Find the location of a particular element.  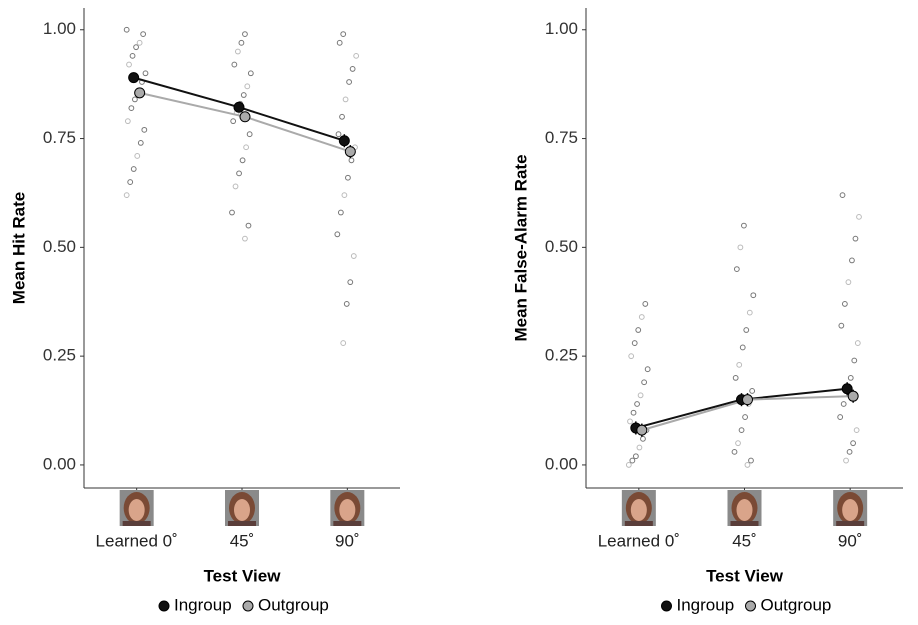

y-axis-label: Mean Hit Rate is located at coordinates (18, 248).